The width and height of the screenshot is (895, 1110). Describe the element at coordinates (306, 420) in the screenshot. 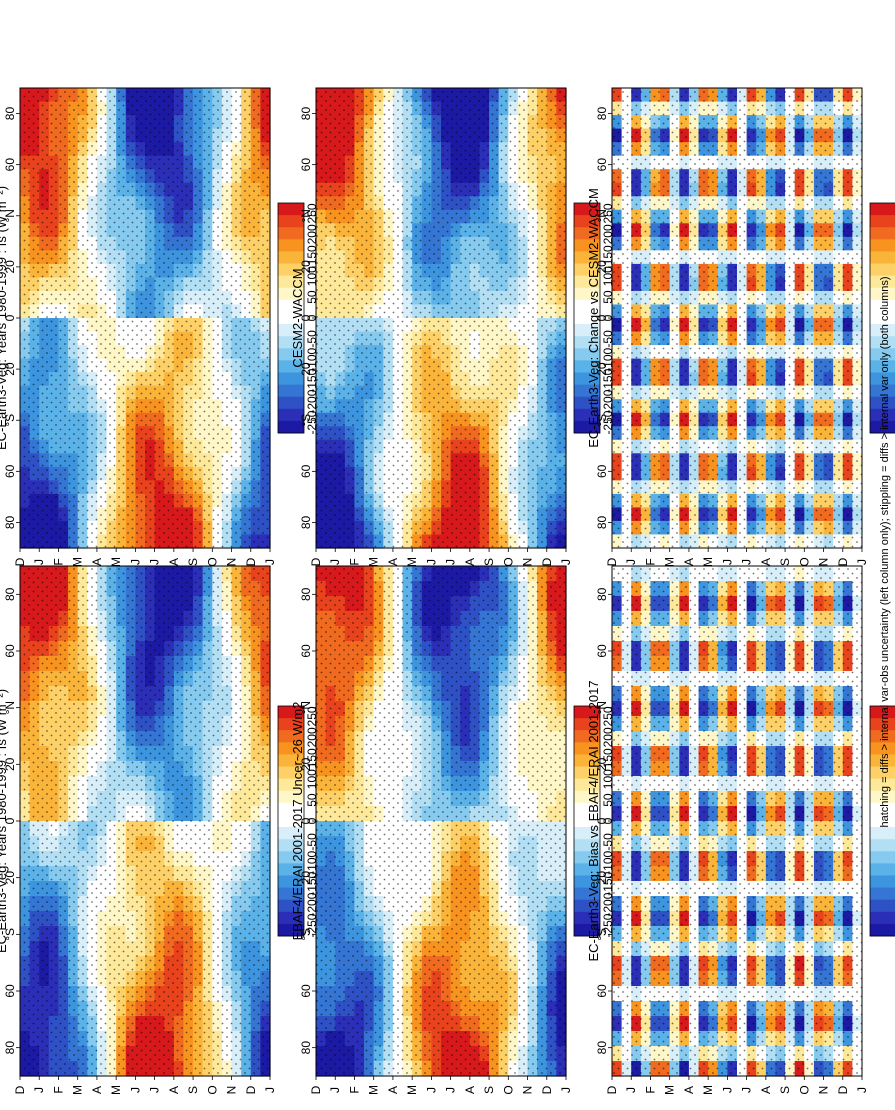

I see `lat-tick-label: °S` at that location.